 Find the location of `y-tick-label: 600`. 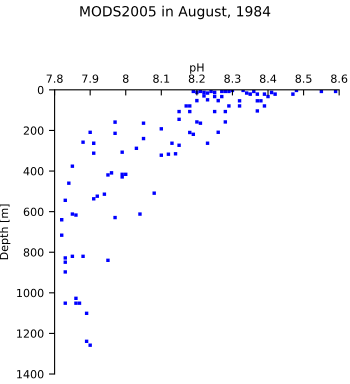

y-tick-label: 600 is located at coordinates (34, 212).